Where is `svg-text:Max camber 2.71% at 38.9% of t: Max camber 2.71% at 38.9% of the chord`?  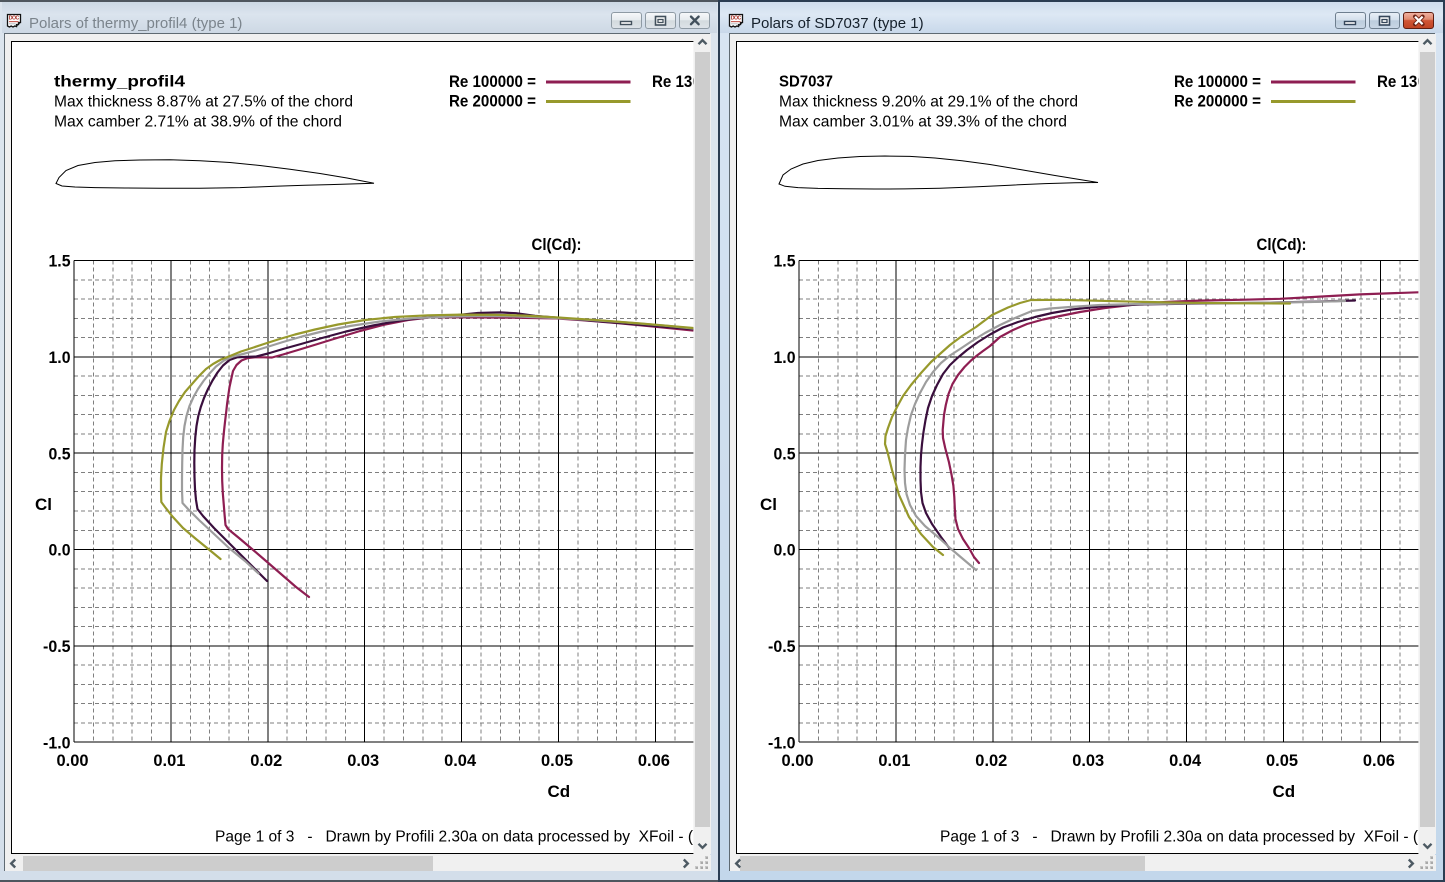
svg-text:Max camber 2.71% at 38.9% of t: Max camber 2.71% at 38.9% of the chord is located at coordinates (198, 121).